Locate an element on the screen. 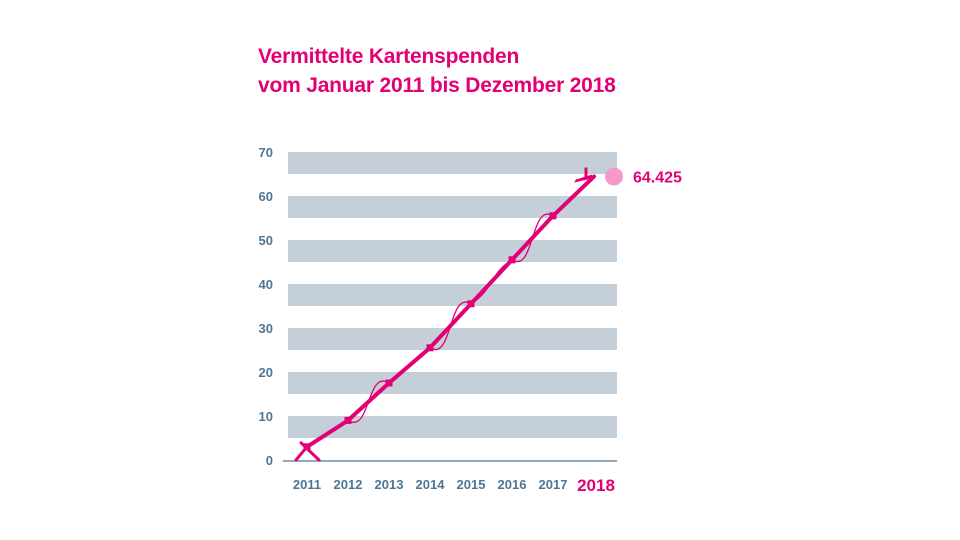  endpoint-value-label: 64.425 is located at coordinates (657, 178).